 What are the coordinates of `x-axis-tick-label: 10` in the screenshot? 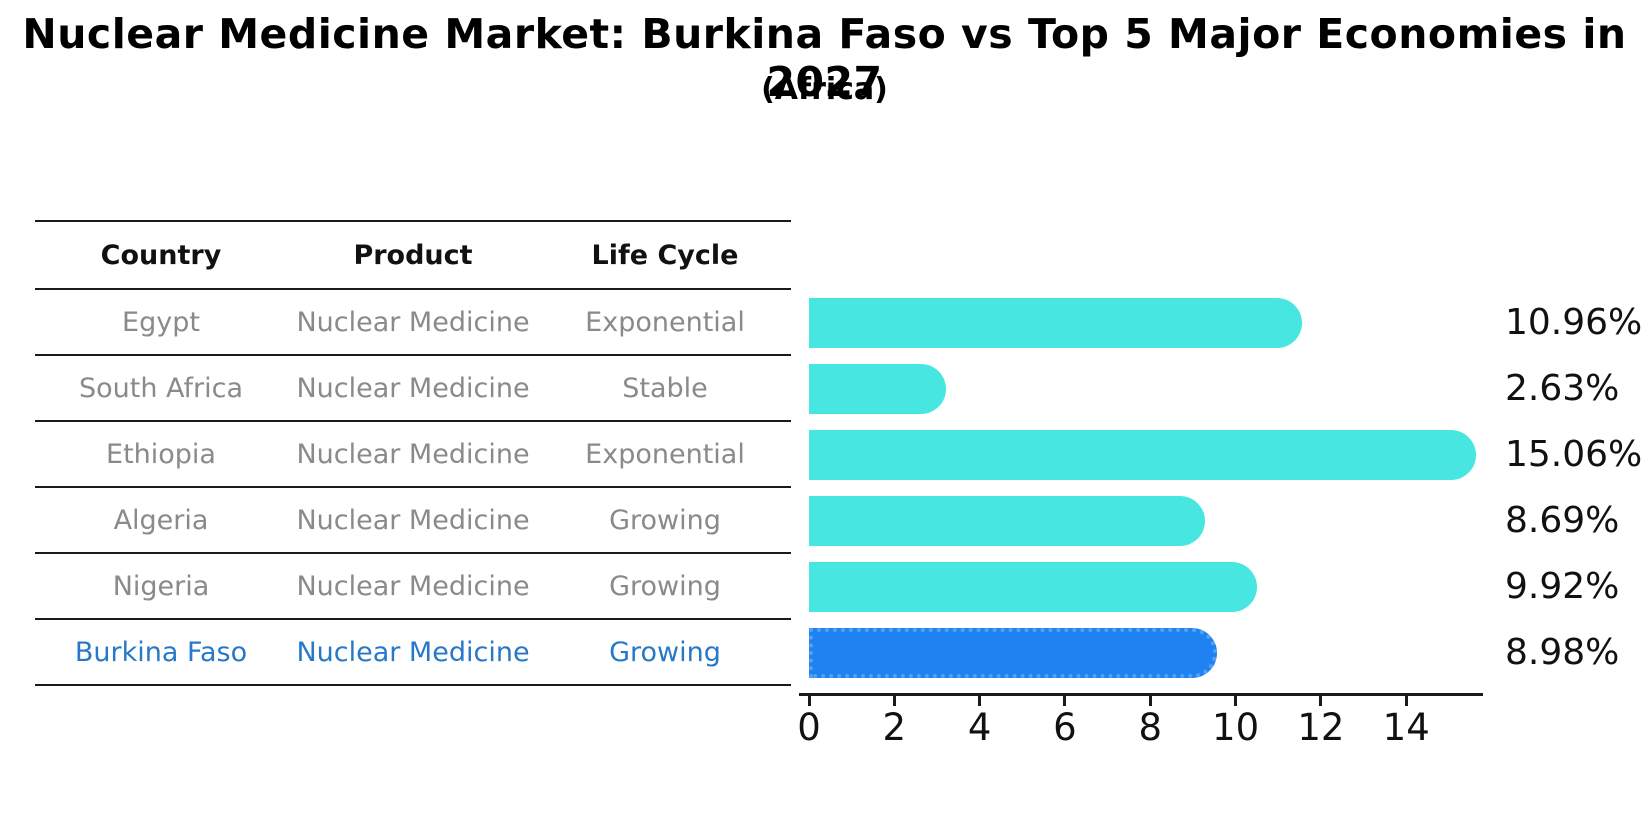 It's located at (1236, 727).